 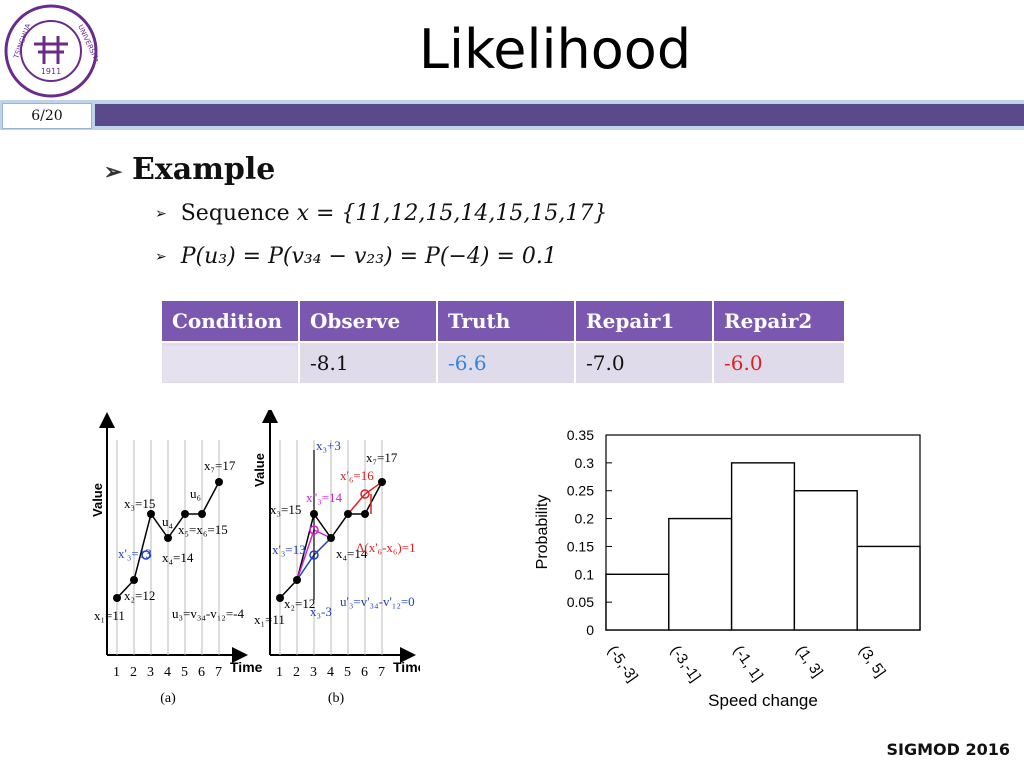 I want to click on tick-b-1: 1, so click(x=279, y=672).